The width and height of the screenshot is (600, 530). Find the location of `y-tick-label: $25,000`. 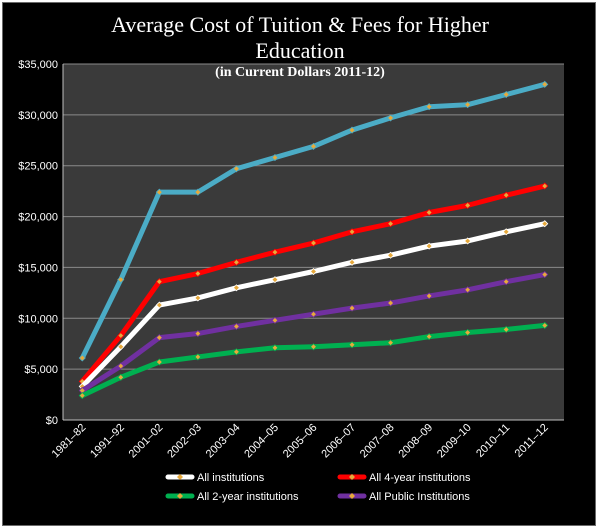

y-tick-label: $25,000 is located at coordinates (38, 167).